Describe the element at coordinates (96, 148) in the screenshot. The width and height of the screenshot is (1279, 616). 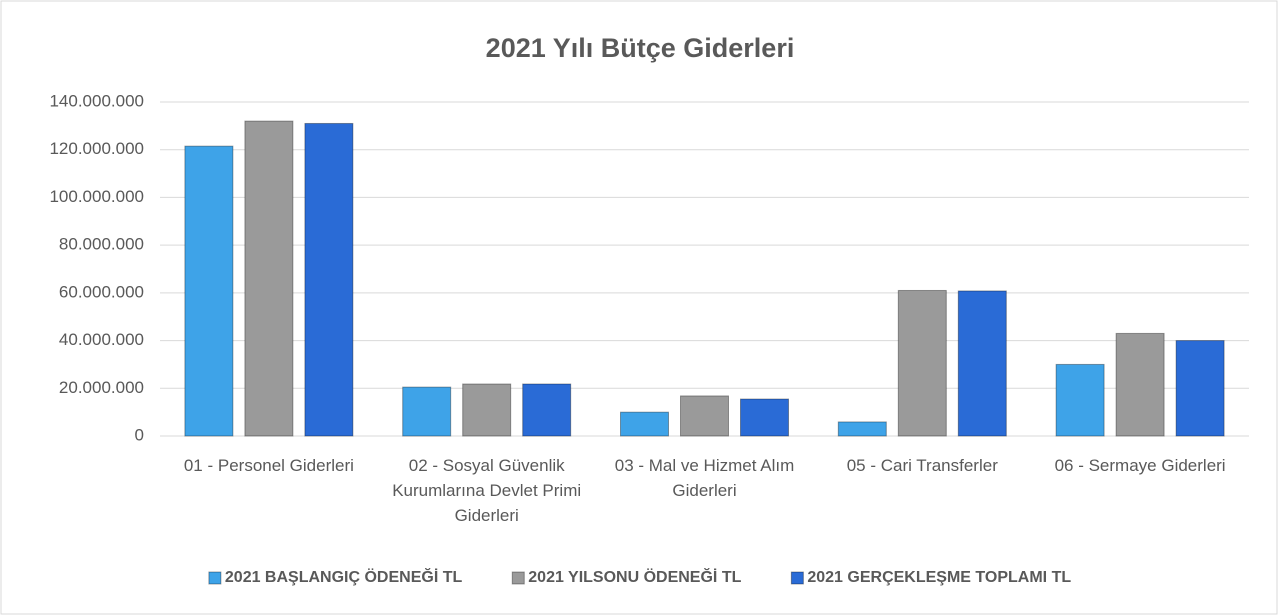
I see `y-tick-label: 120.000.000` at that location.